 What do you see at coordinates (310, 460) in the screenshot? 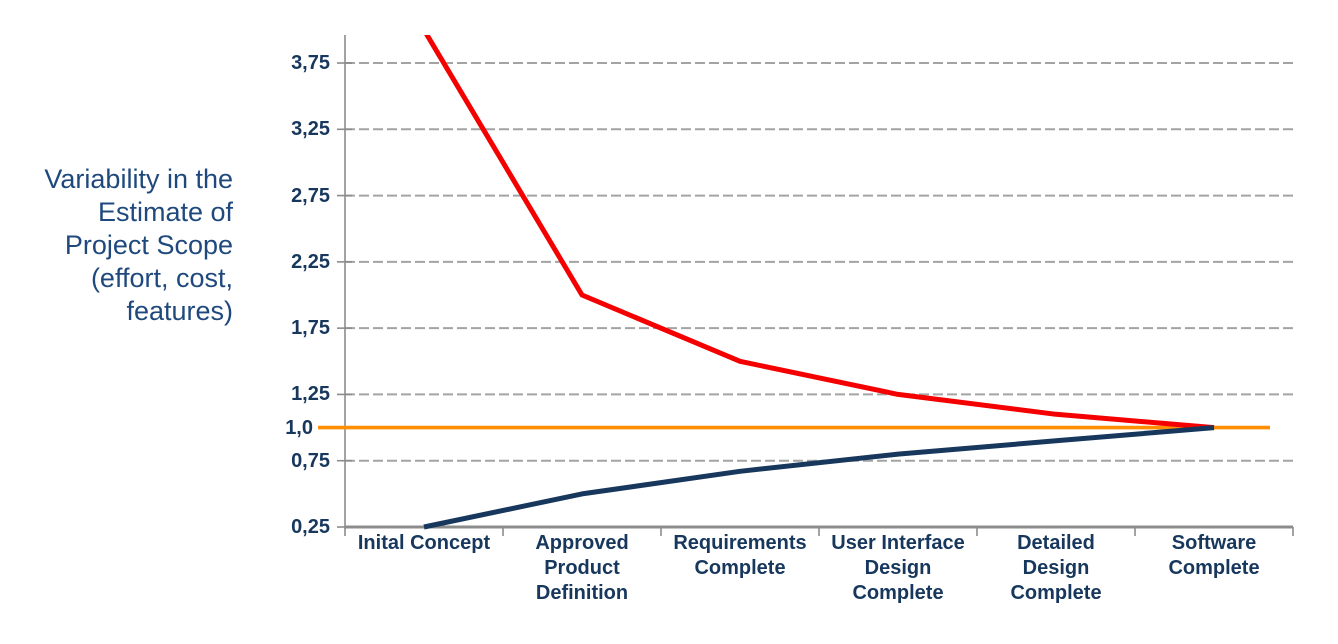
I see `y-tick-label: 0,75` at bounding box center [310, 460].